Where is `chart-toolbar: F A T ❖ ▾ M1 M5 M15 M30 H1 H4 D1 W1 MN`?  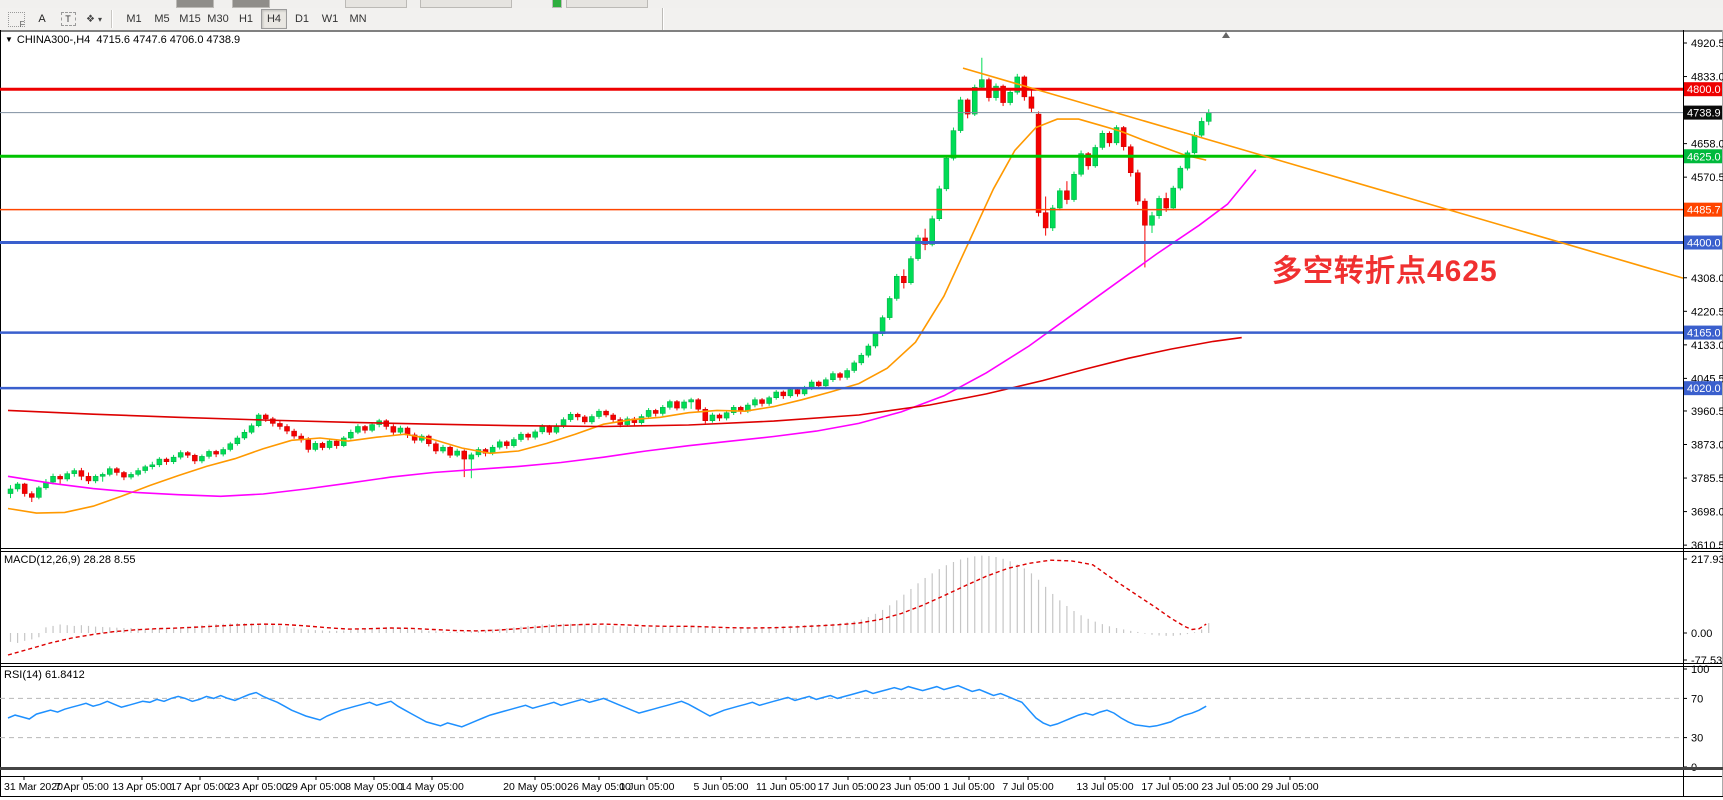
chart-toolbar: F A T ❖ ▾ M1 M5 M15 M30 H1 H4 D1 W1 MN is located at coordinates (861, 19).